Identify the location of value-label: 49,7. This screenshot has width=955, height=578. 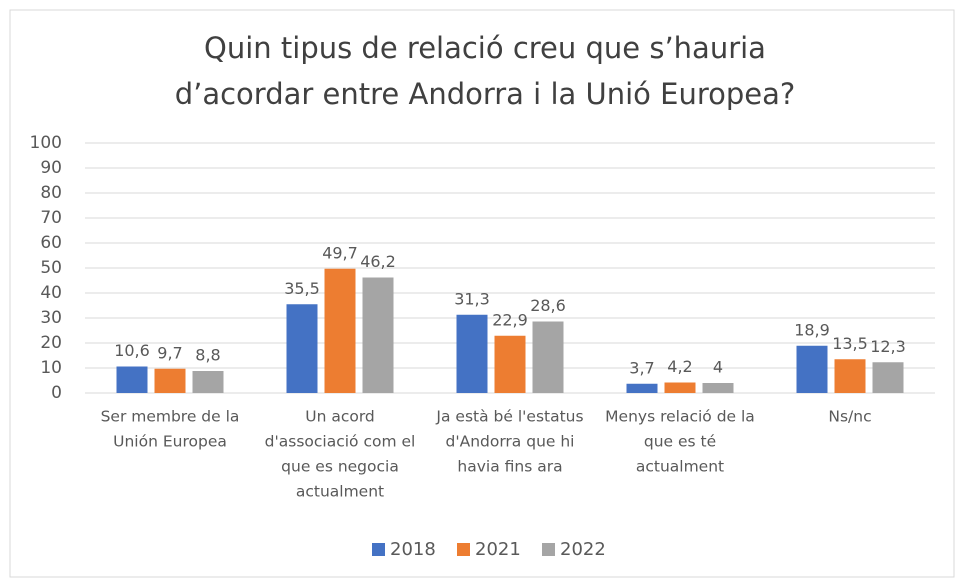
(340, 252).